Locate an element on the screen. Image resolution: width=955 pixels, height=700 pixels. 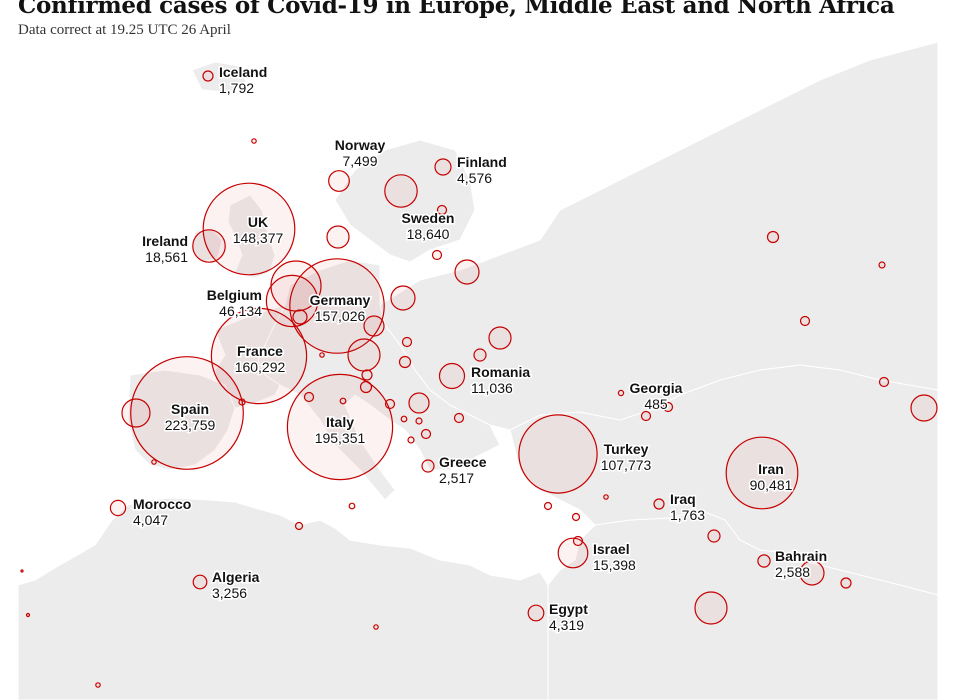
case-bubble-iraq is located at coordinates (659, 504).